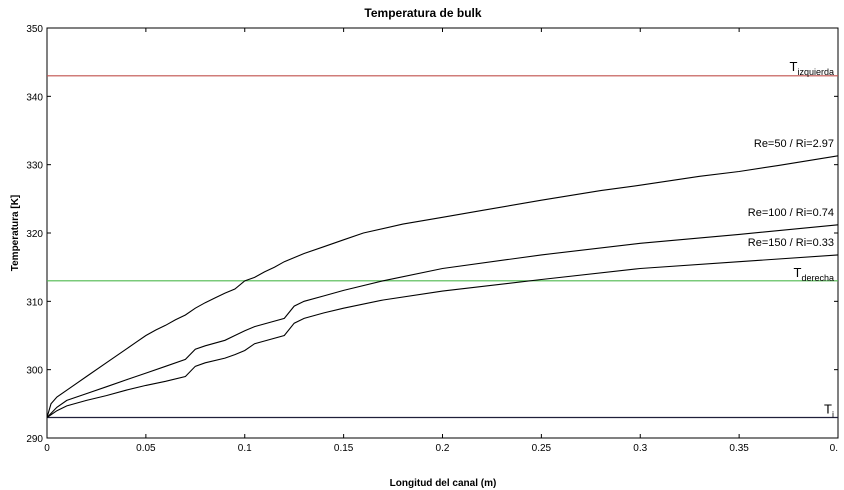 The image size is (844, 490). What do you see at coordinates (34, 371) in the screenshot?
I see `y-tick-label: 300` at bounding box center [34, 371].